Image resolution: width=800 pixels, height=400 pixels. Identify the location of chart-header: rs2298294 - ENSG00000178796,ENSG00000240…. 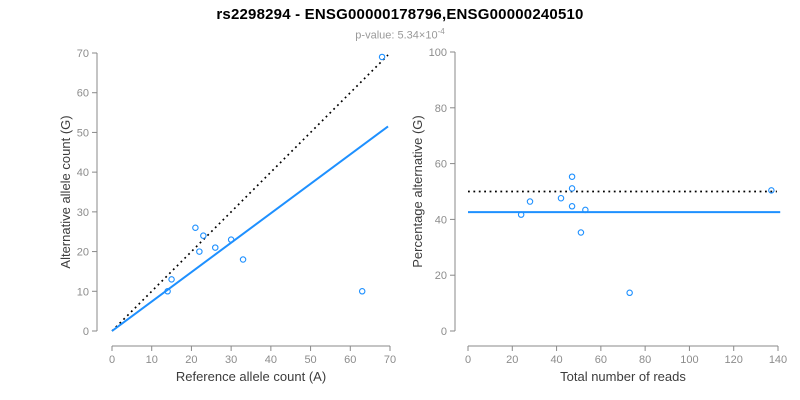
(400, 21).